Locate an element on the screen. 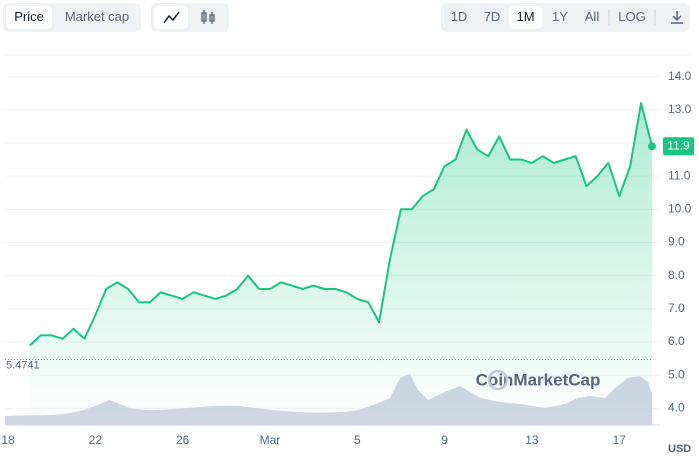  range-button: 1D is located at coordinates (459, 16).